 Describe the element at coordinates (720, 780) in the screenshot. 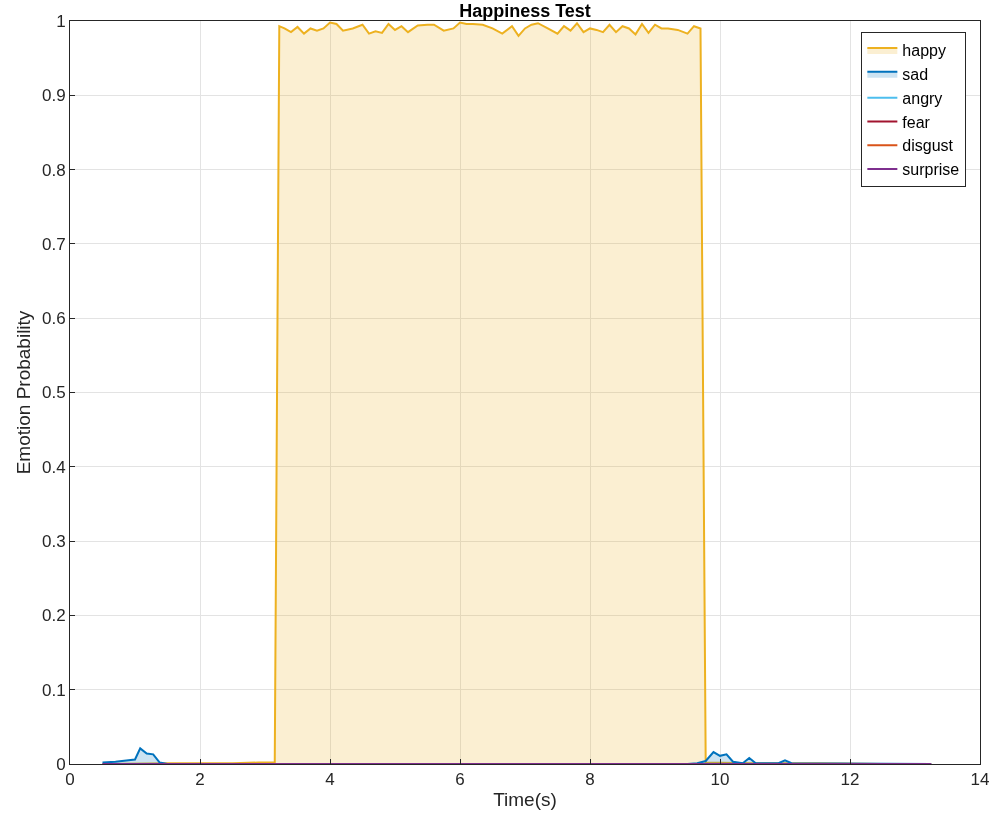

I see `x-tick-label: 10` at that location.